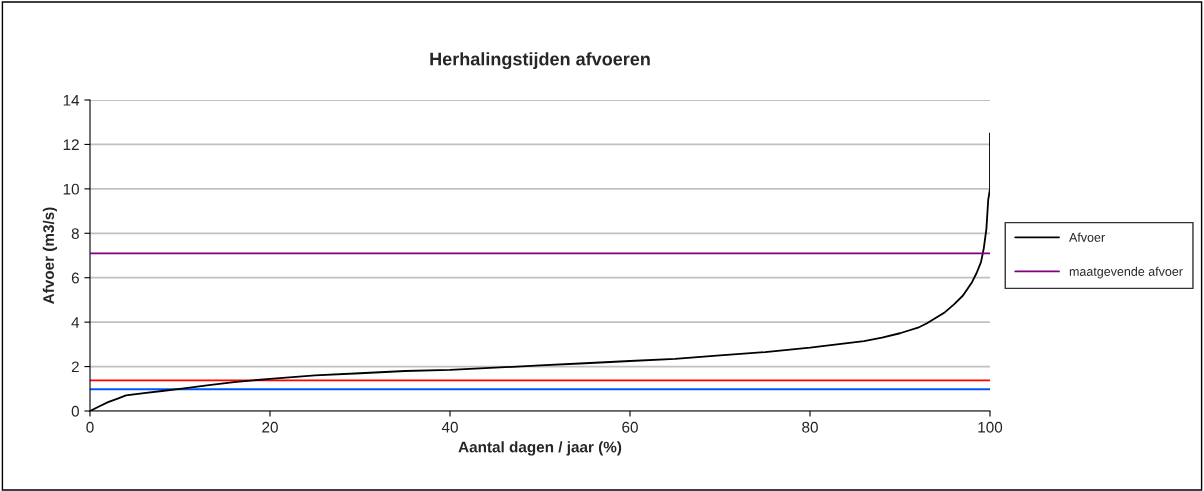 This screenshot has width=1204, height=491. What do you see at coordinates (810, 427) in the screenshot?
I see `x-tick-label: 80` at bounding box center [810, 427].